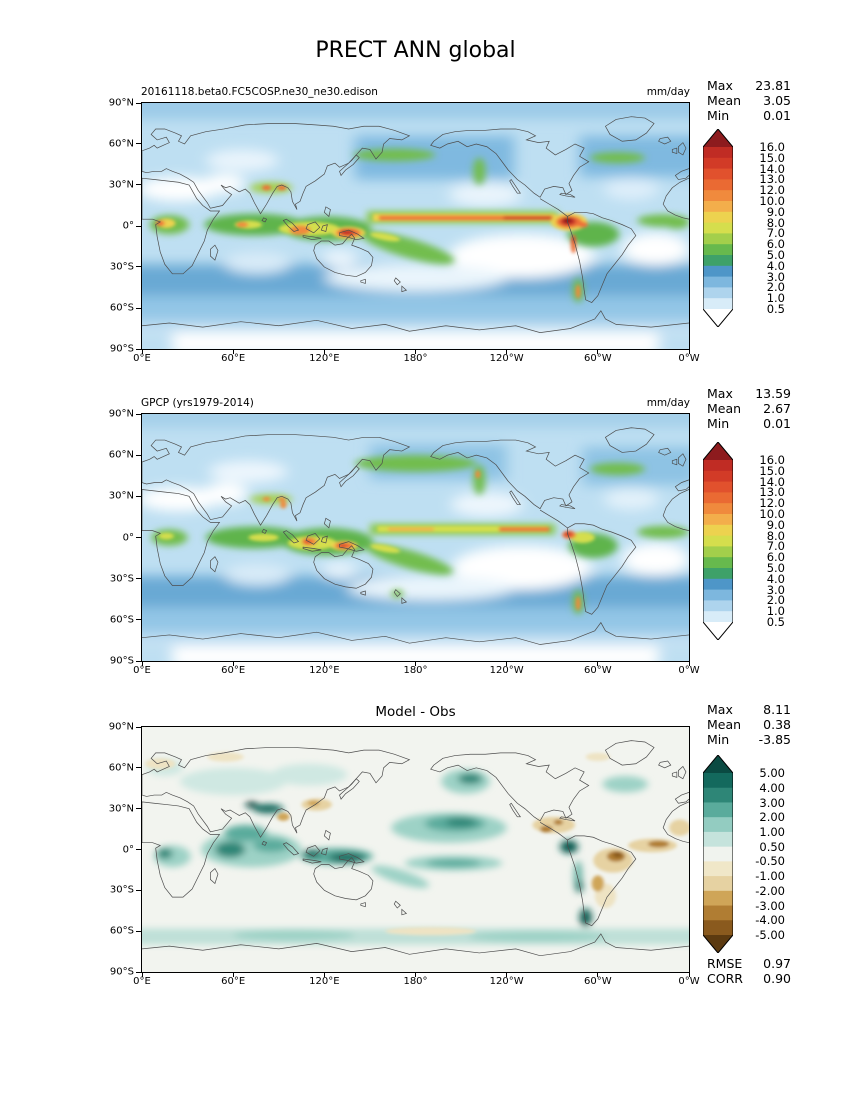 This screenshot has height=1100, width=850. I want to click on map-obs-contours, so click(415, 537).